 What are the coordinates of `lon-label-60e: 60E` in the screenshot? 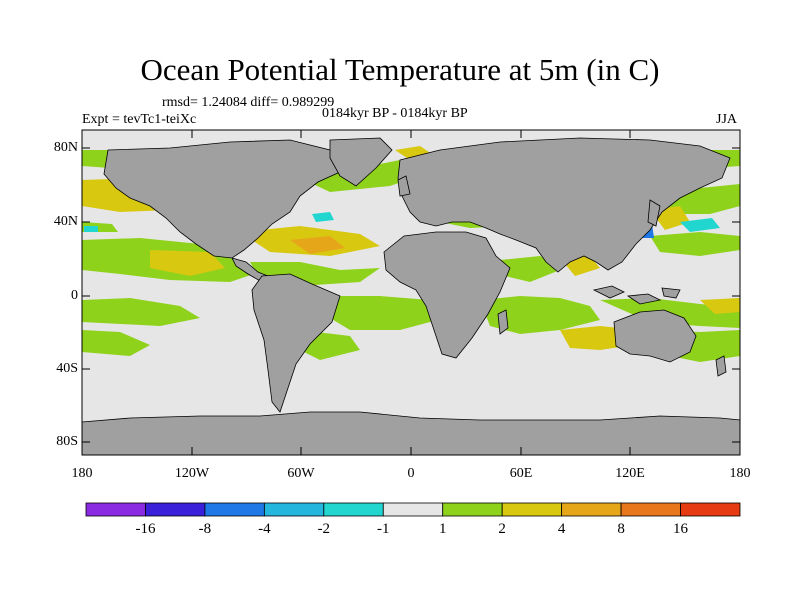 It's located at (521, 473).